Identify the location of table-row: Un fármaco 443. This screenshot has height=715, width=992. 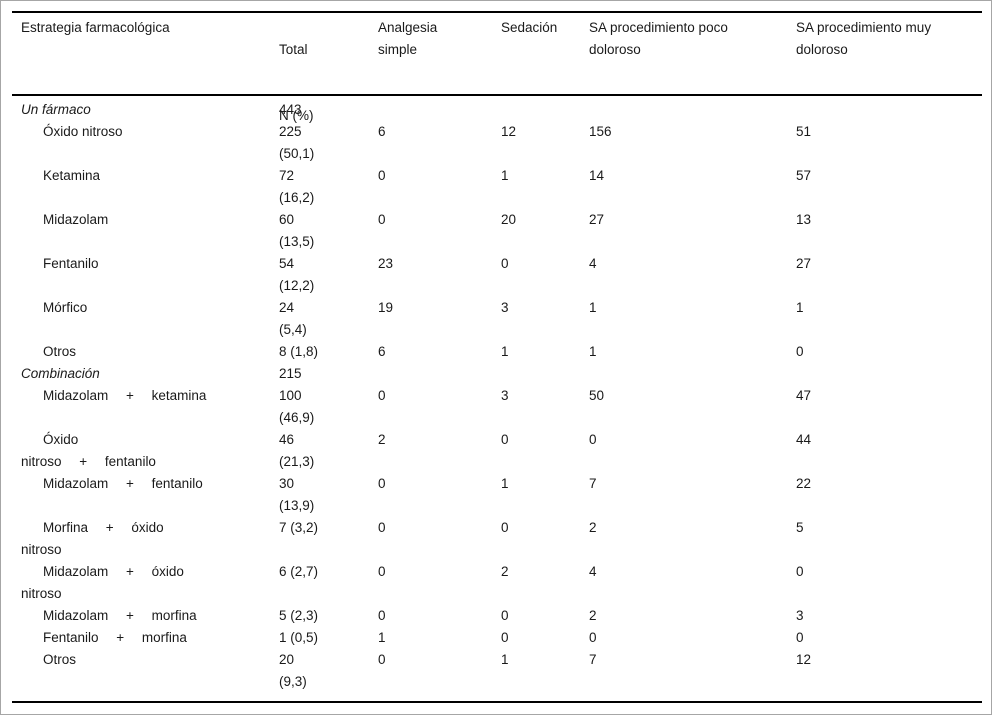
(501, 110).